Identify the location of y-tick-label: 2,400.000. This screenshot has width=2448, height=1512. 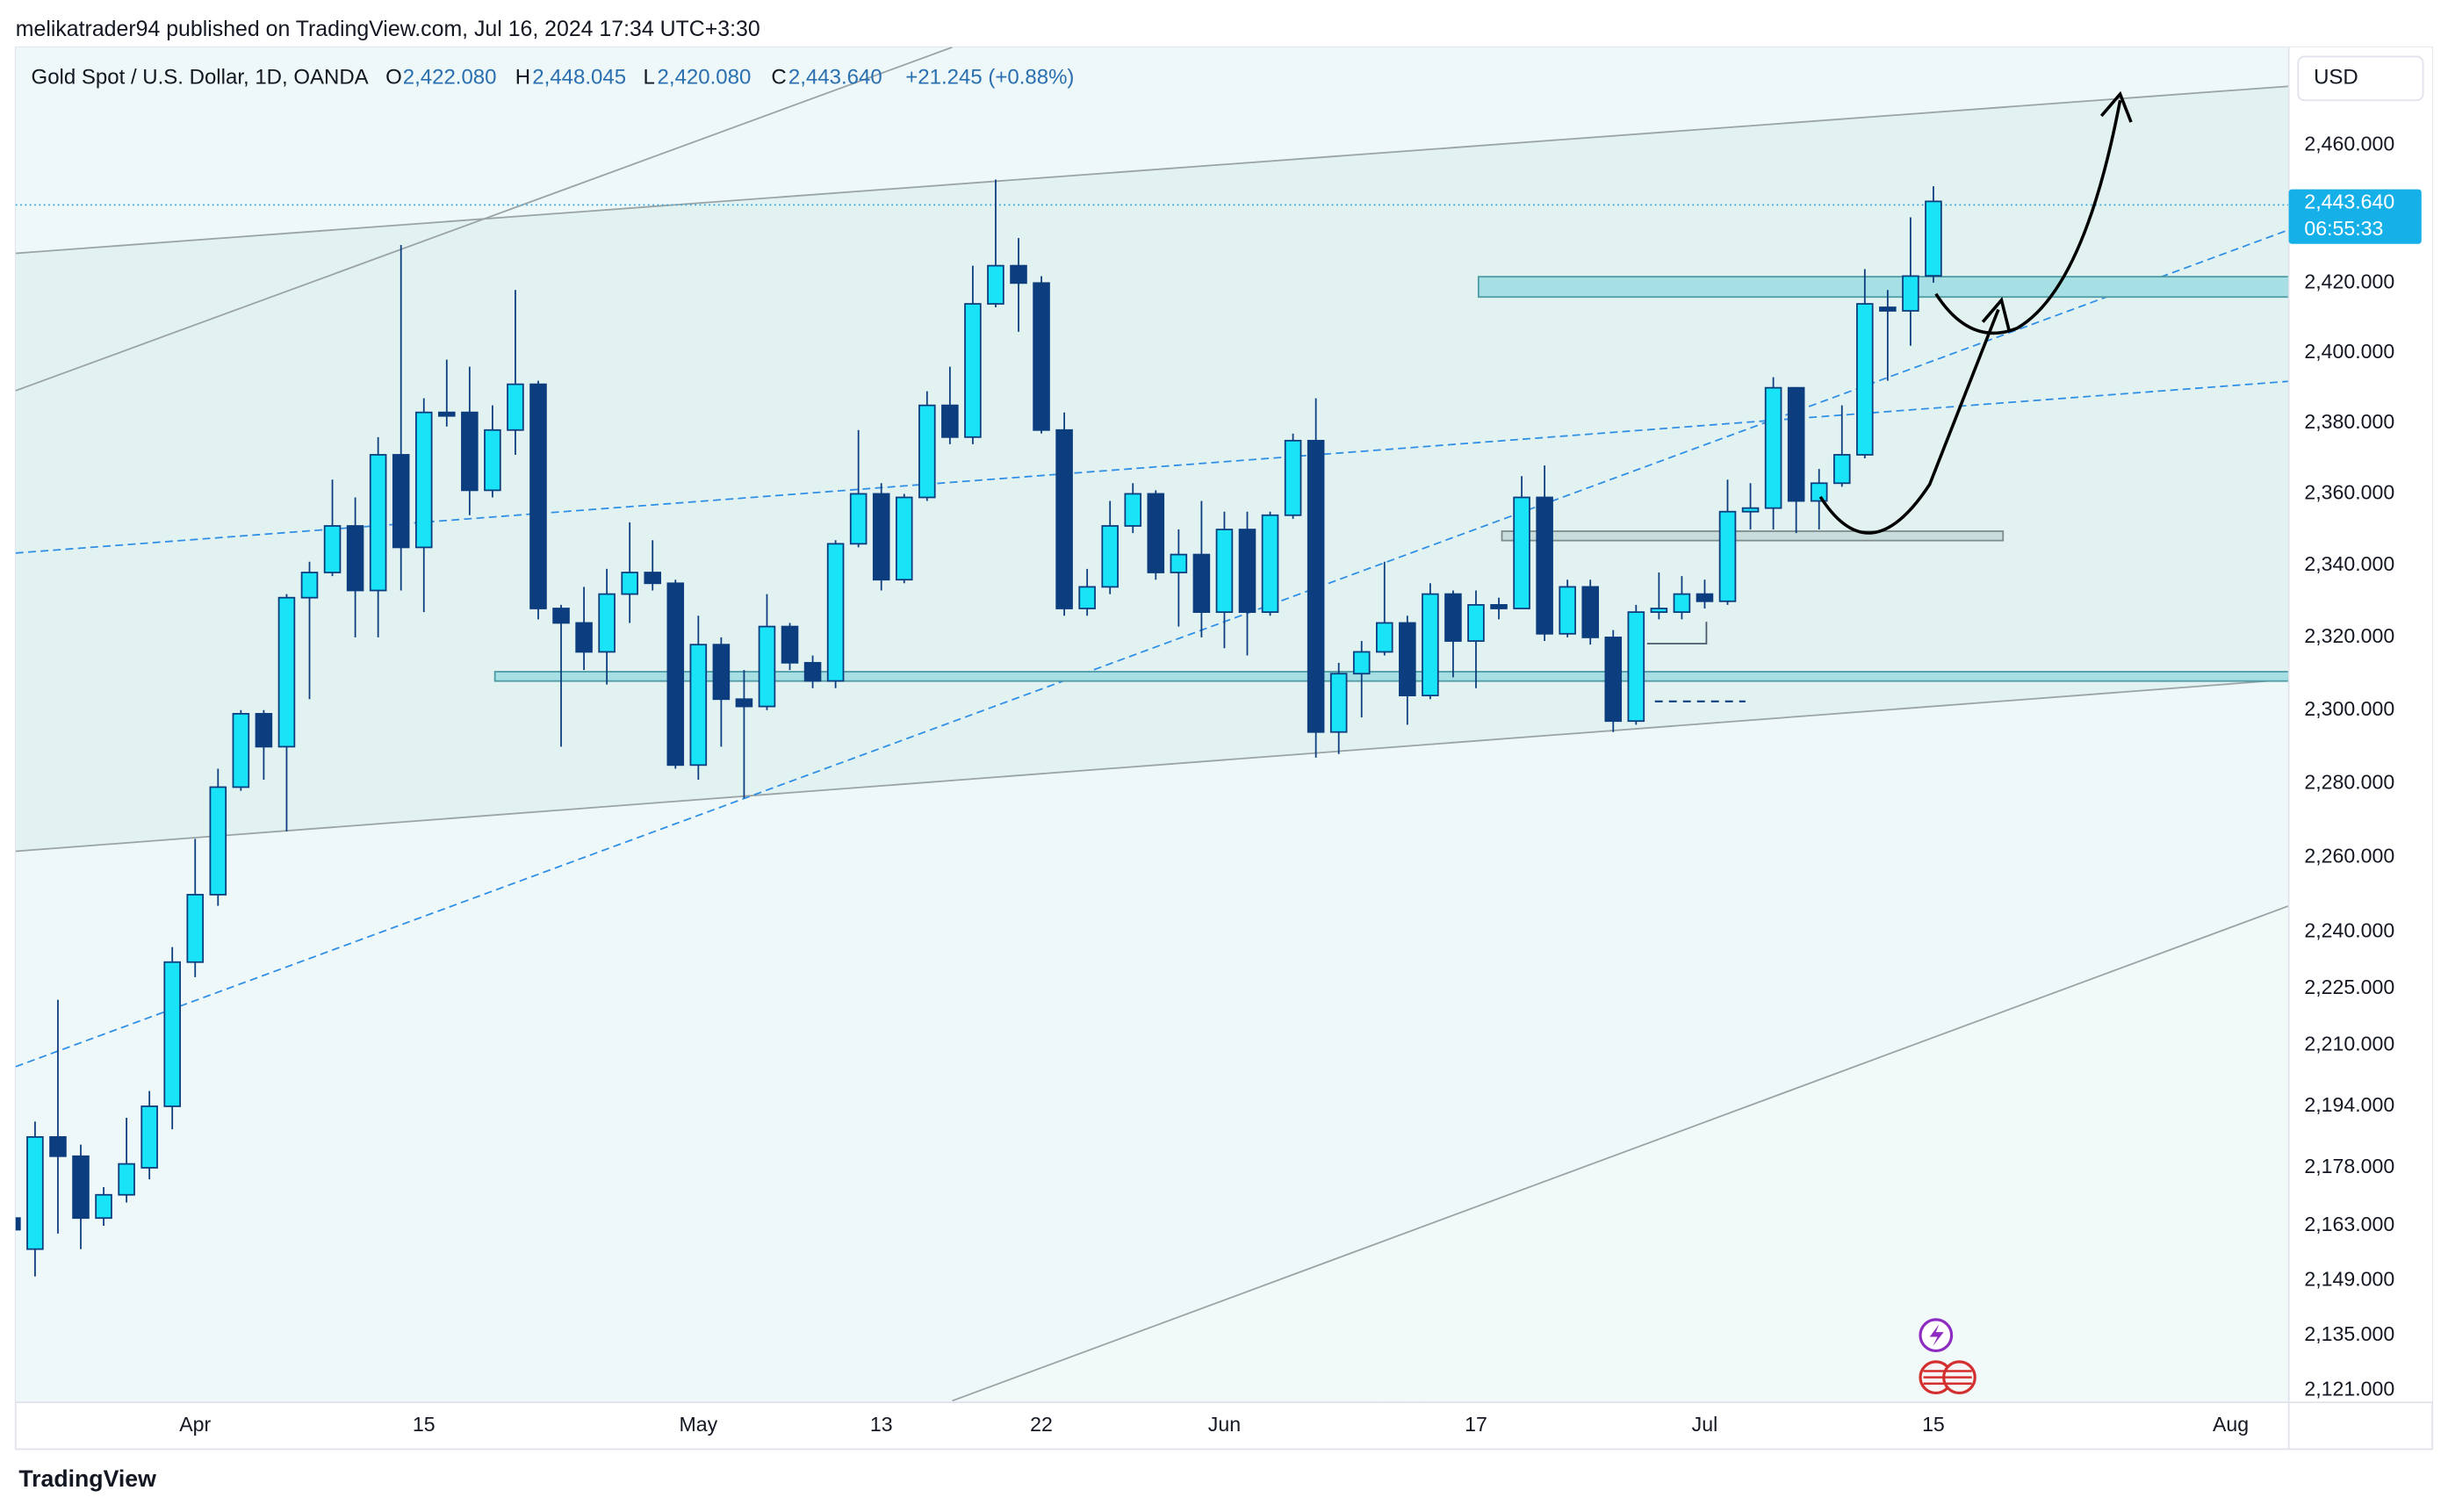
(2349, 351).